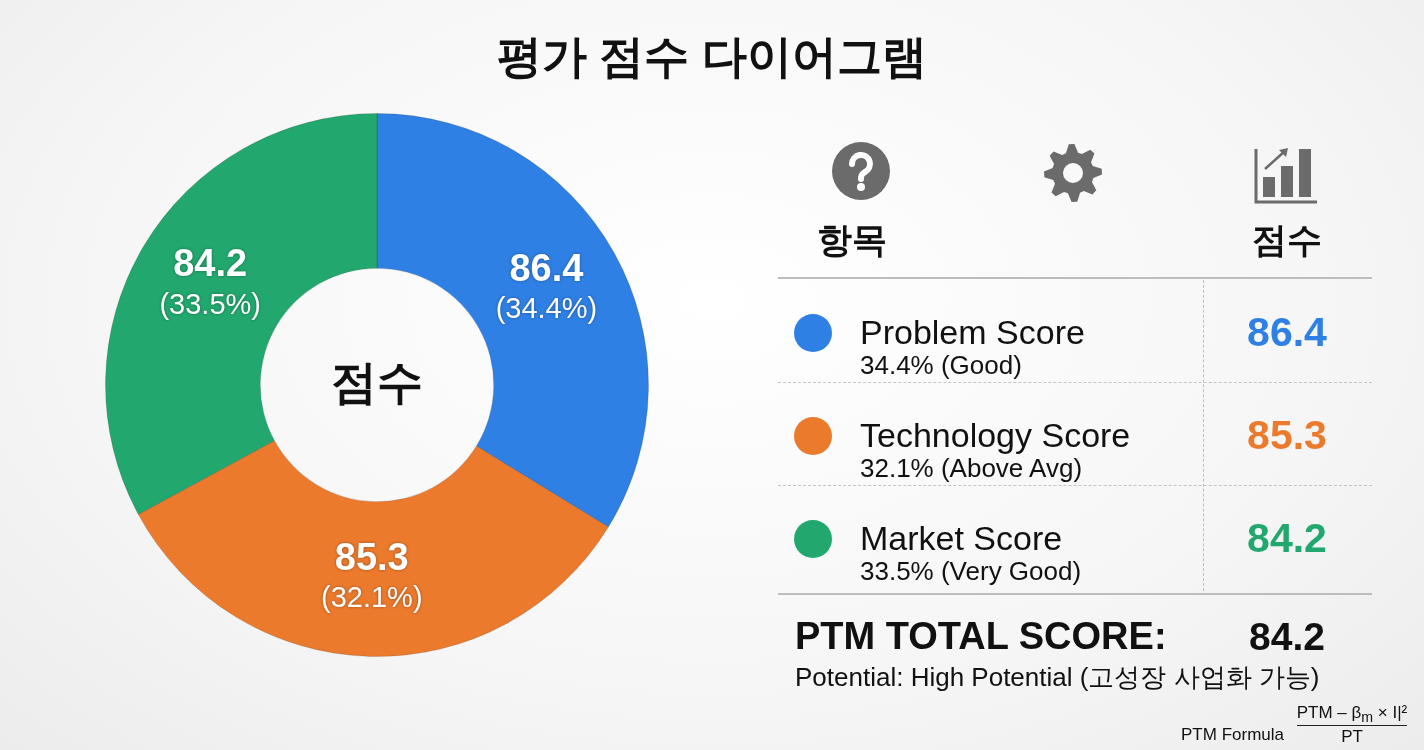  I want to click on text: PTM Formula, so click(1232, 735).